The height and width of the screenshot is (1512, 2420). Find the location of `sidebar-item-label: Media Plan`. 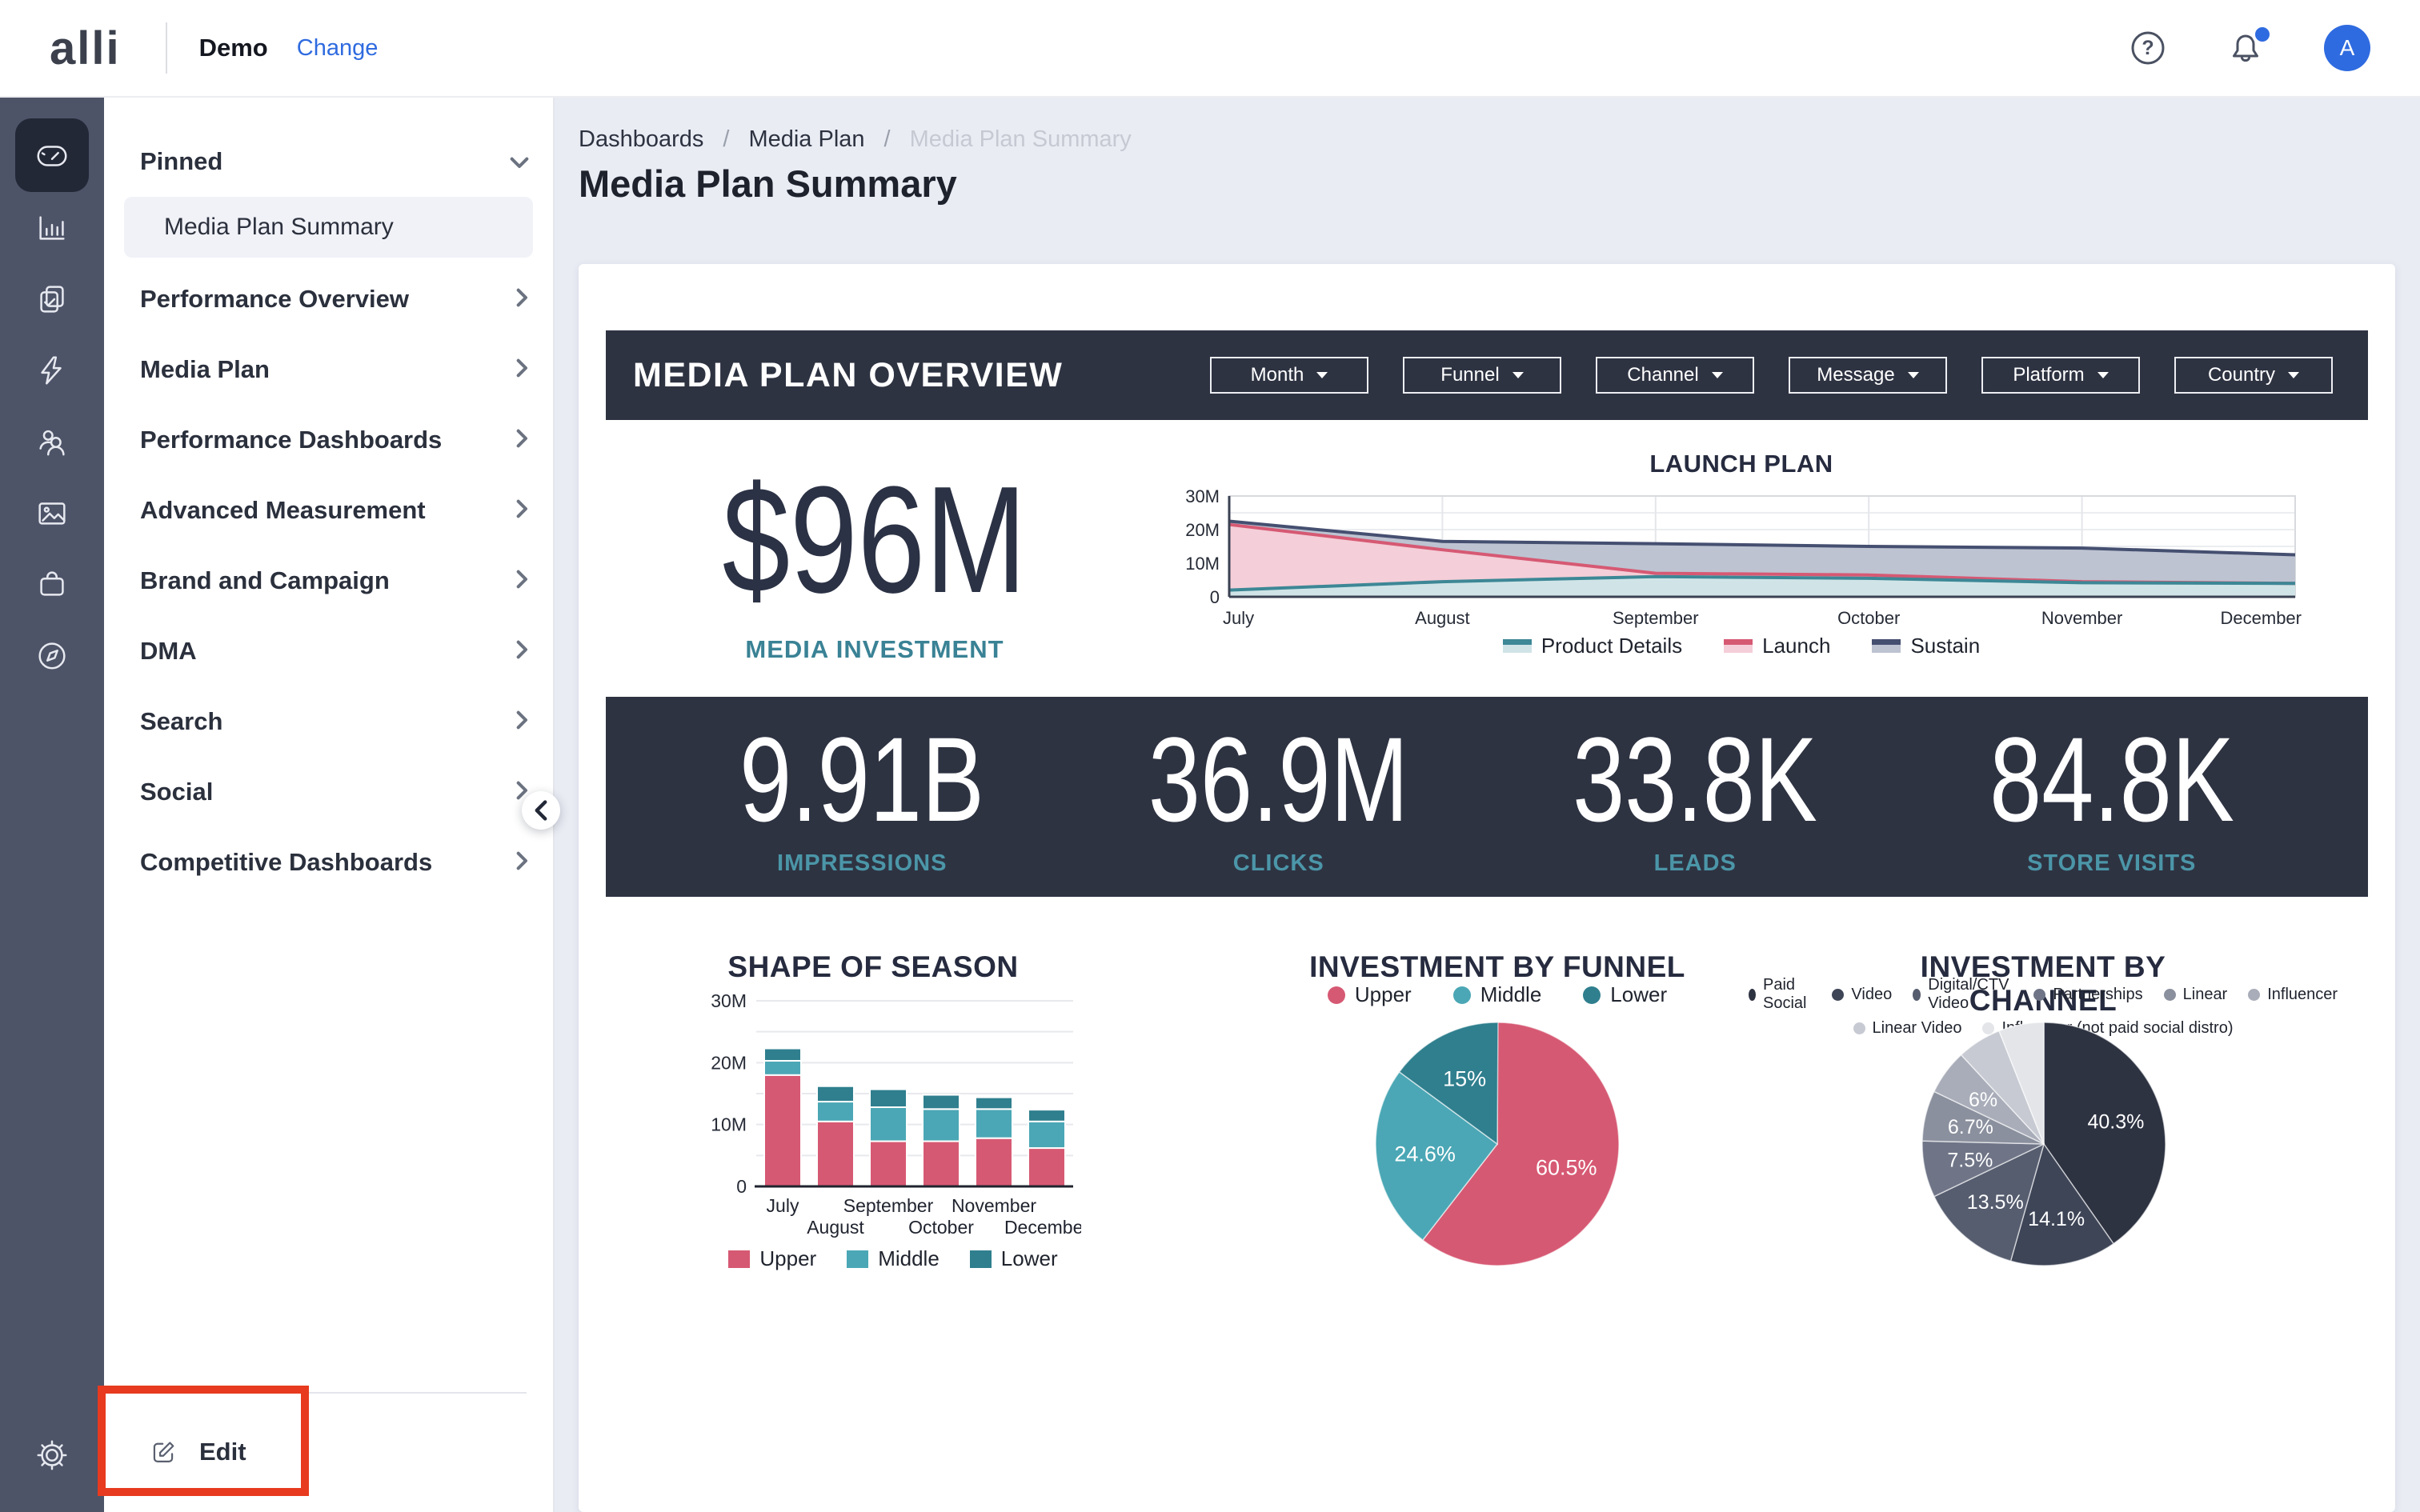

sidebar-item-label: Media Plan is located at coordinates (205, 369).